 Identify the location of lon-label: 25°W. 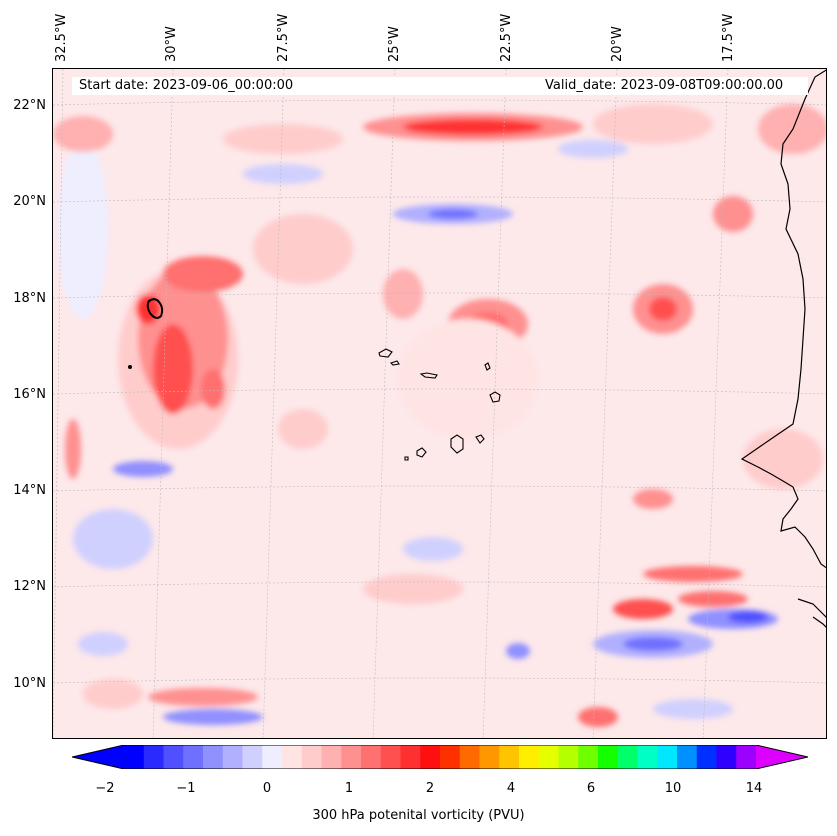
(394, 44).